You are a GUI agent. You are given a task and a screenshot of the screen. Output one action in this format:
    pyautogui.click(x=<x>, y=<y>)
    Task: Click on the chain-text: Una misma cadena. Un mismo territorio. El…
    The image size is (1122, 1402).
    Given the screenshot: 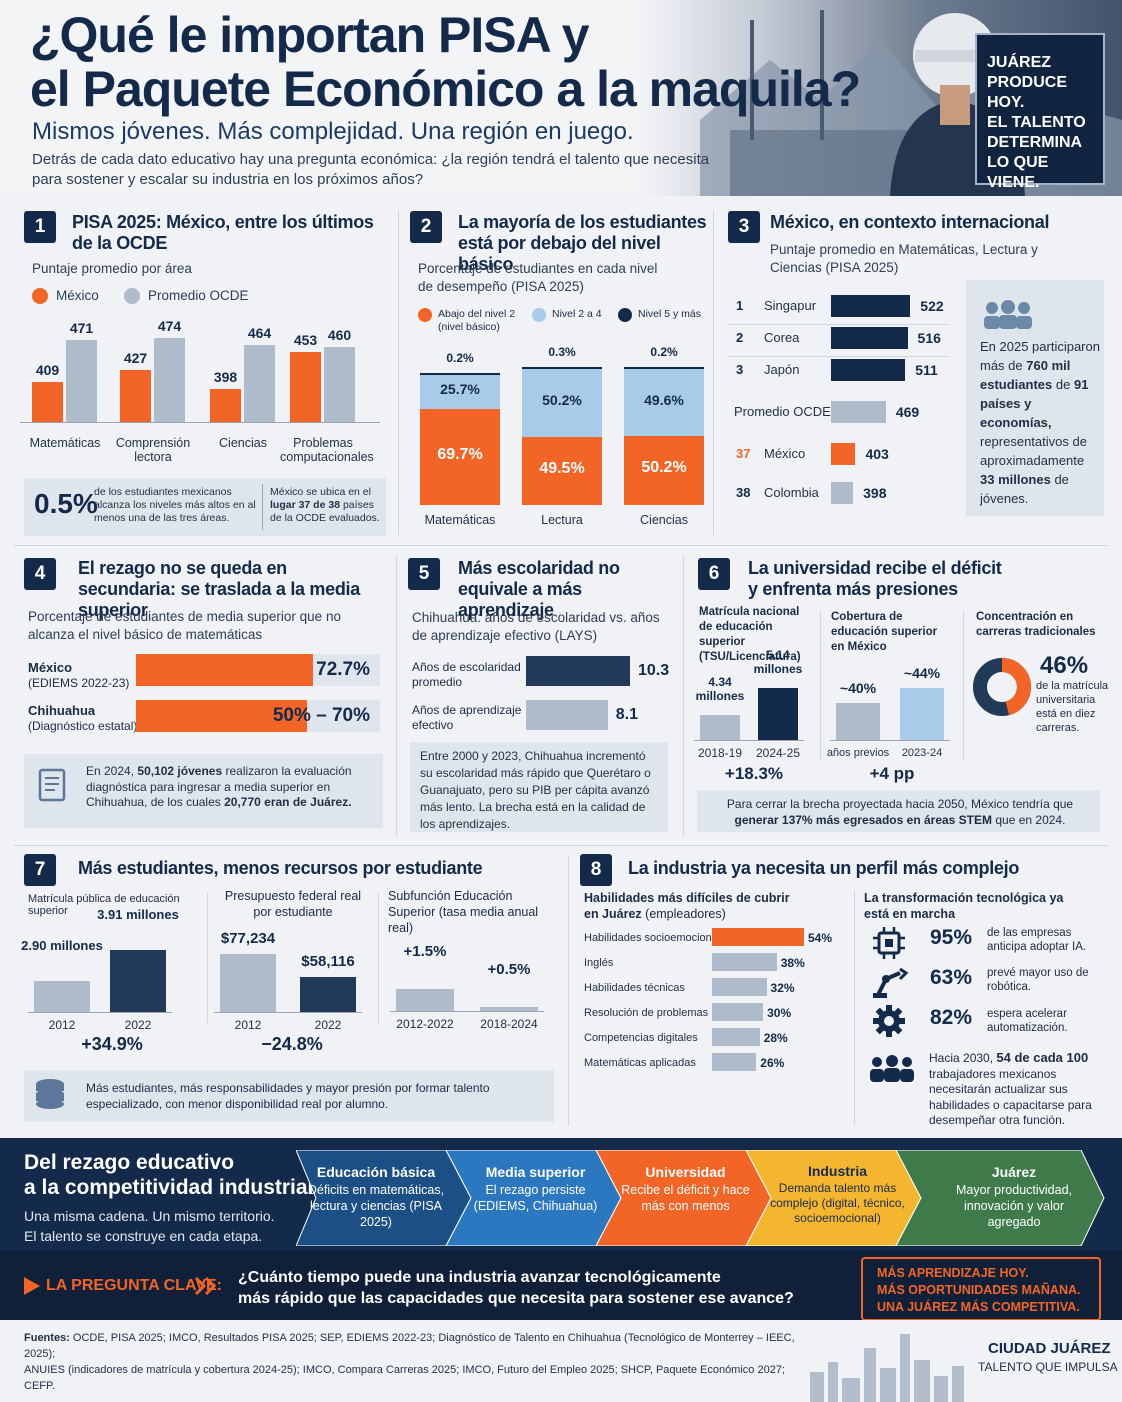 What is the action you would take?
    pyautogui.click(x=149, y=1226)
    